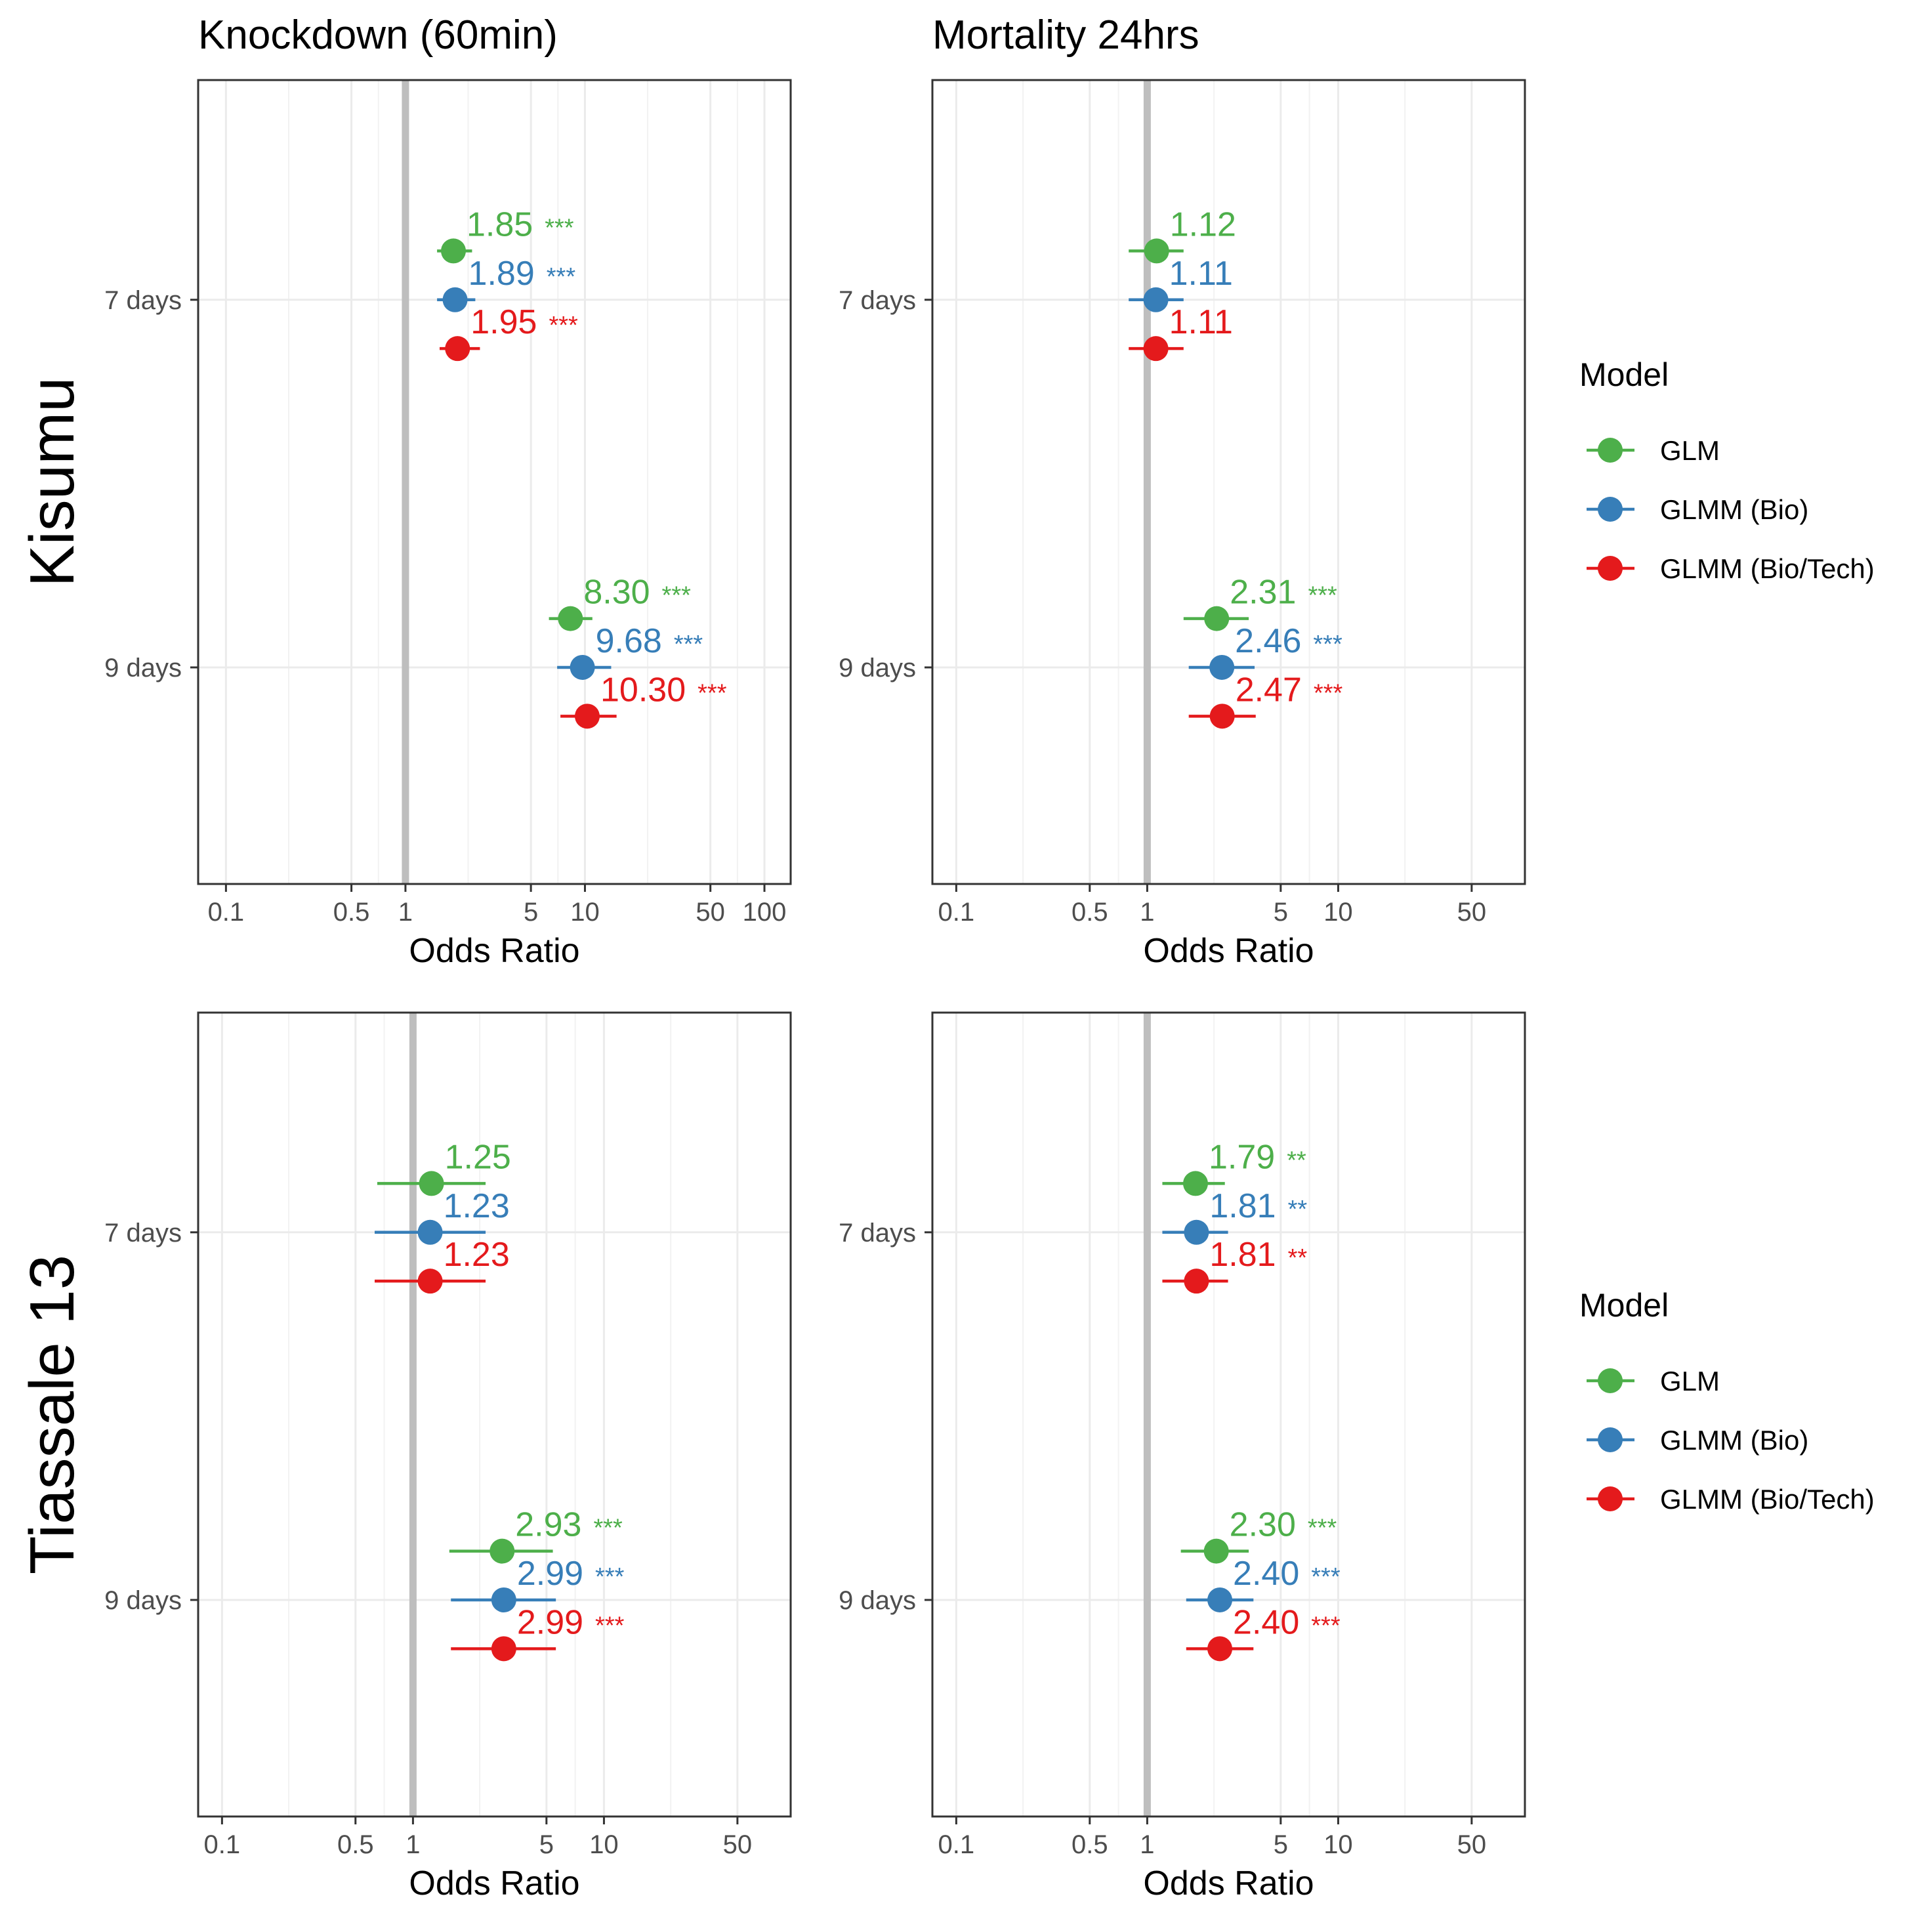  What do you see at coordinates (1727, 1401) in the screenshot?
I see `legend-2: Model GLM GLMM (Bio) GLMM (Bio/Tech)` at bounding box center [1727, 1401].